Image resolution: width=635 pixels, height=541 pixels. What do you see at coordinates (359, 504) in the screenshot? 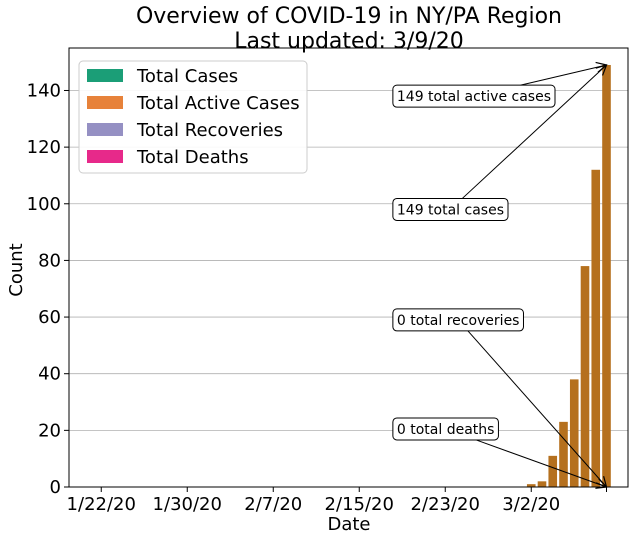
I see `x-tick-label: 2/15/20` at bounding box center [359, 504].